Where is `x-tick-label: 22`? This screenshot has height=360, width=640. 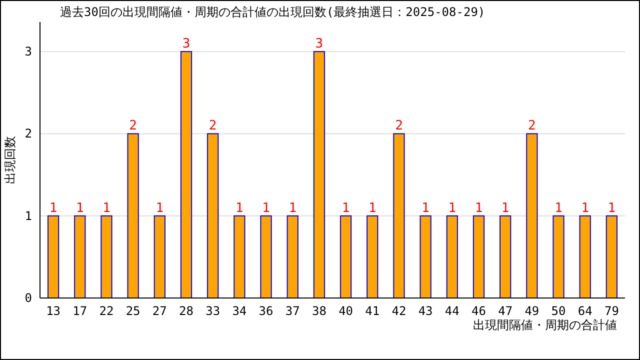
x-tick-label: 22 is located at coordinates (106, 311).